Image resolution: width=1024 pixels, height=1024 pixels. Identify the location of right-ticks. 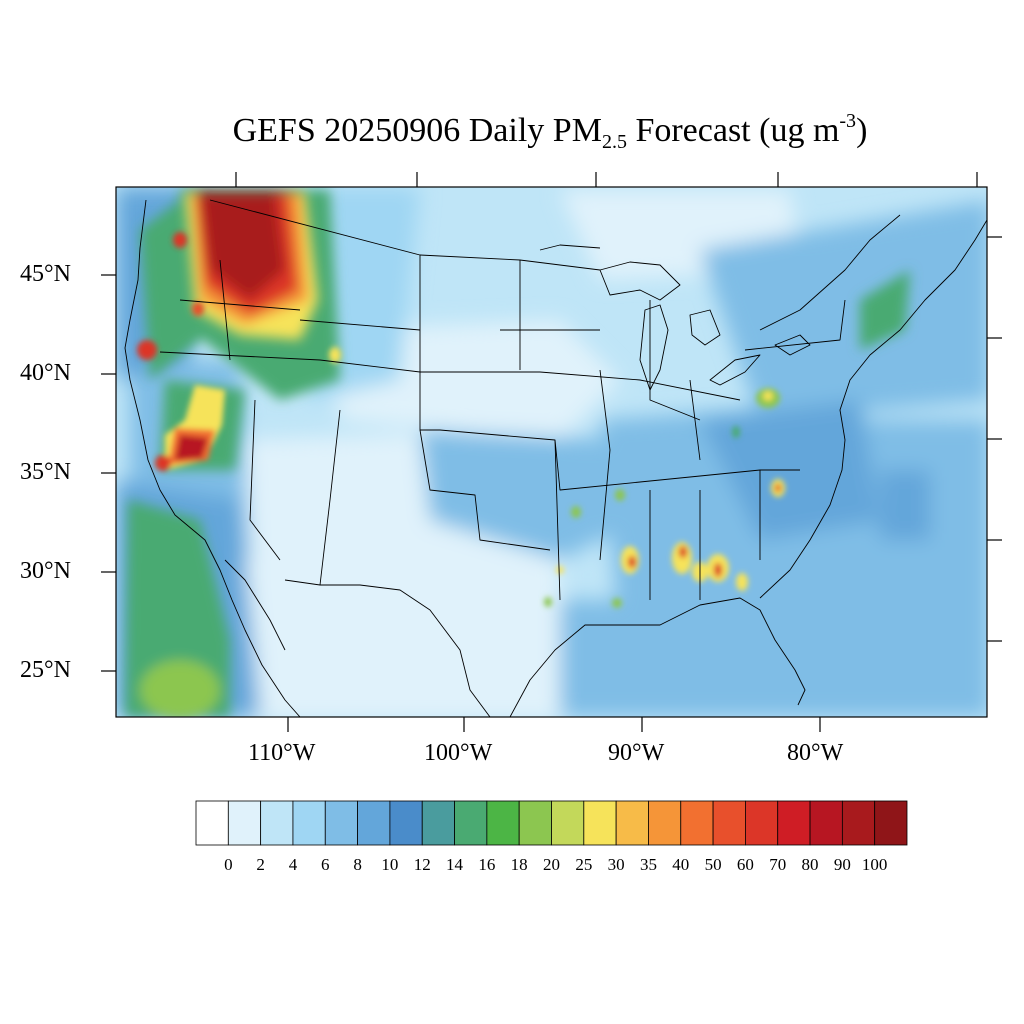
(994, 439).